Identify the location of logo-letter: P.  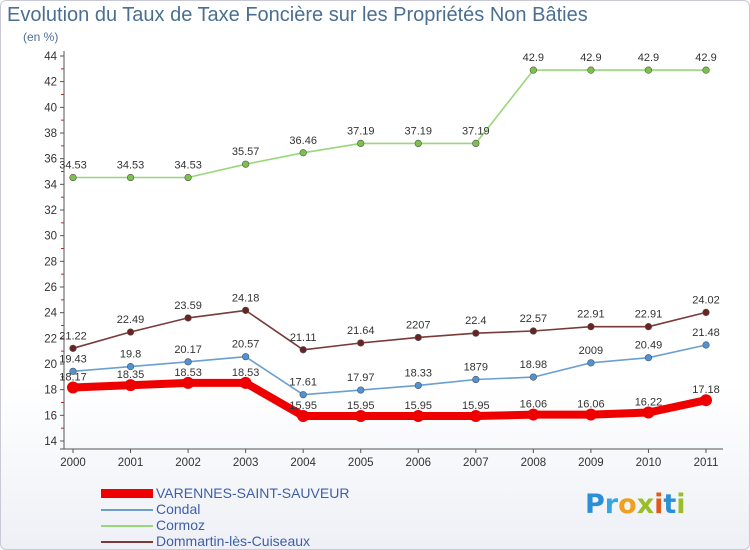
(595, 504).